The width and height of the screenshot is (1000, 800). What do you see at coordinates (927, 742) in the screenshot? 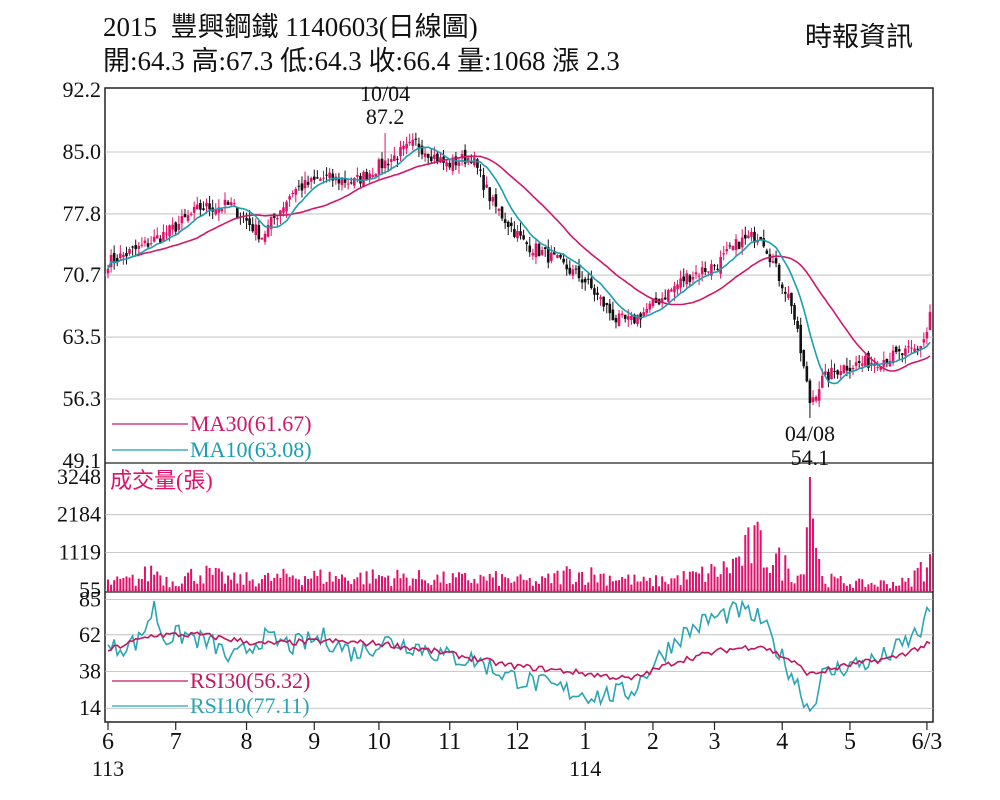
I see `x-axis-tick-label: 6/3` at bounding box center [927, 742].